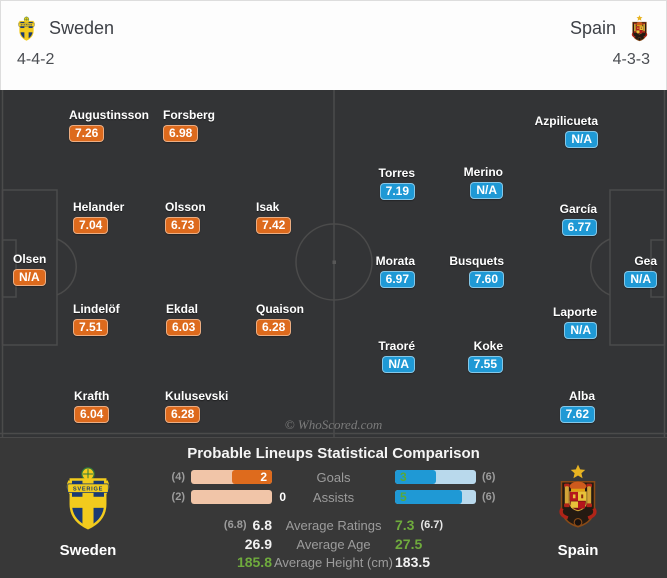  Describe the element at coordinates (581, 396) in the screenshot. I see `player-name: Alba` at that location.